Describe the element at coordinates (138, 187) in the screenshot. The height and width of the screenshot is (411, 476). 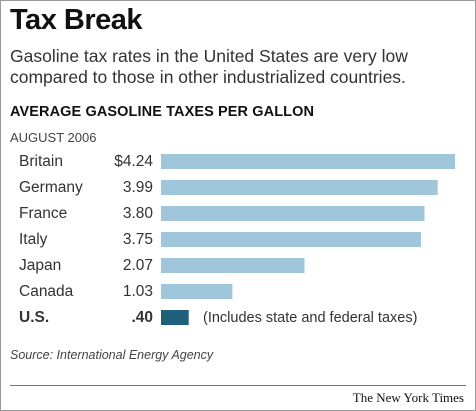
I see `value-label-germany: 3.99` at that location.